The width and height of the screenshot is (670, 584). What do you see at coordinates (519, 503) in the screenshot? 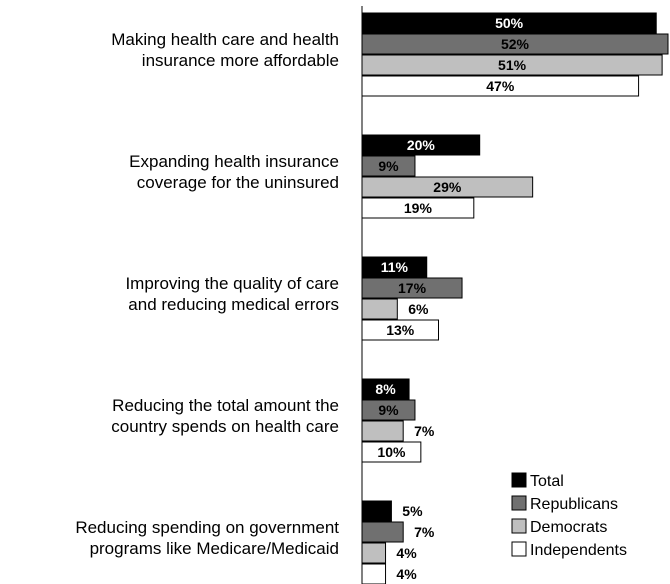
I see `legend-swatch-republicans` at bounding box center [519, 503].